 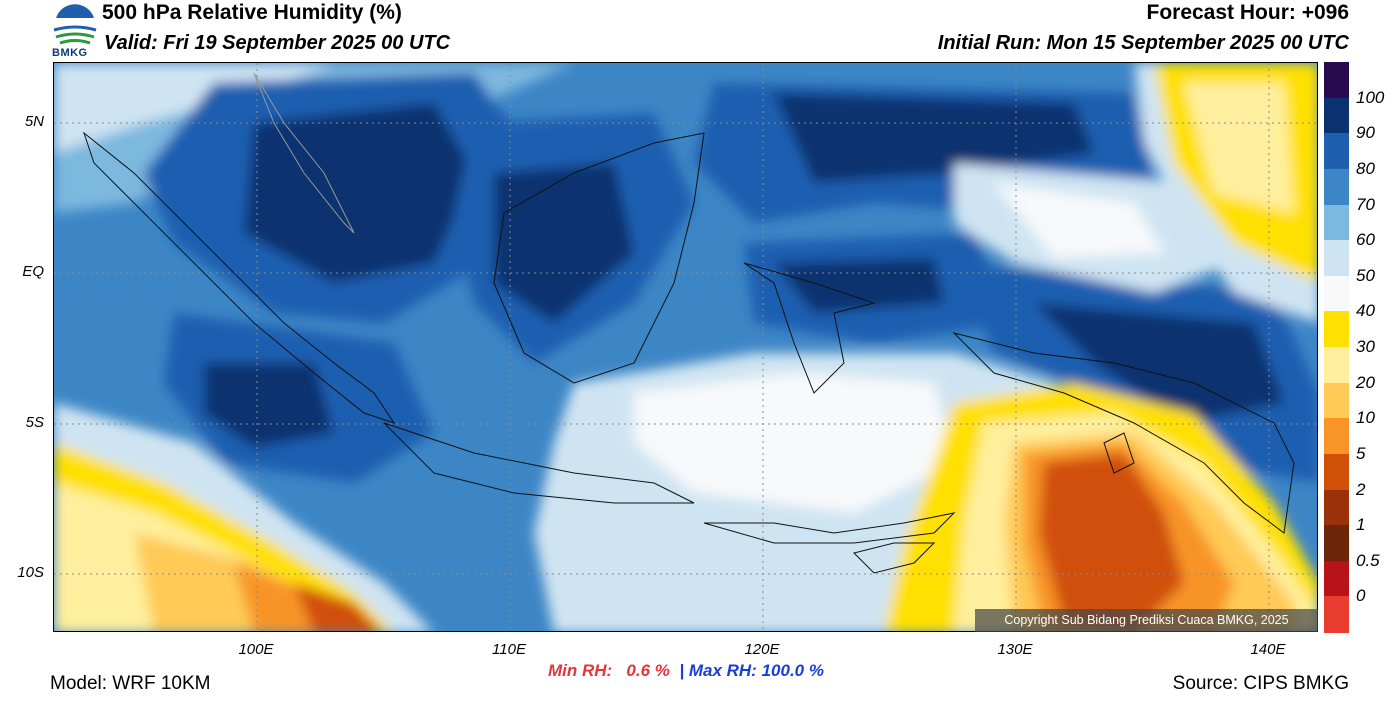 I want to click on min-rh-value: 0.6 %, so click(x=648, y=670).